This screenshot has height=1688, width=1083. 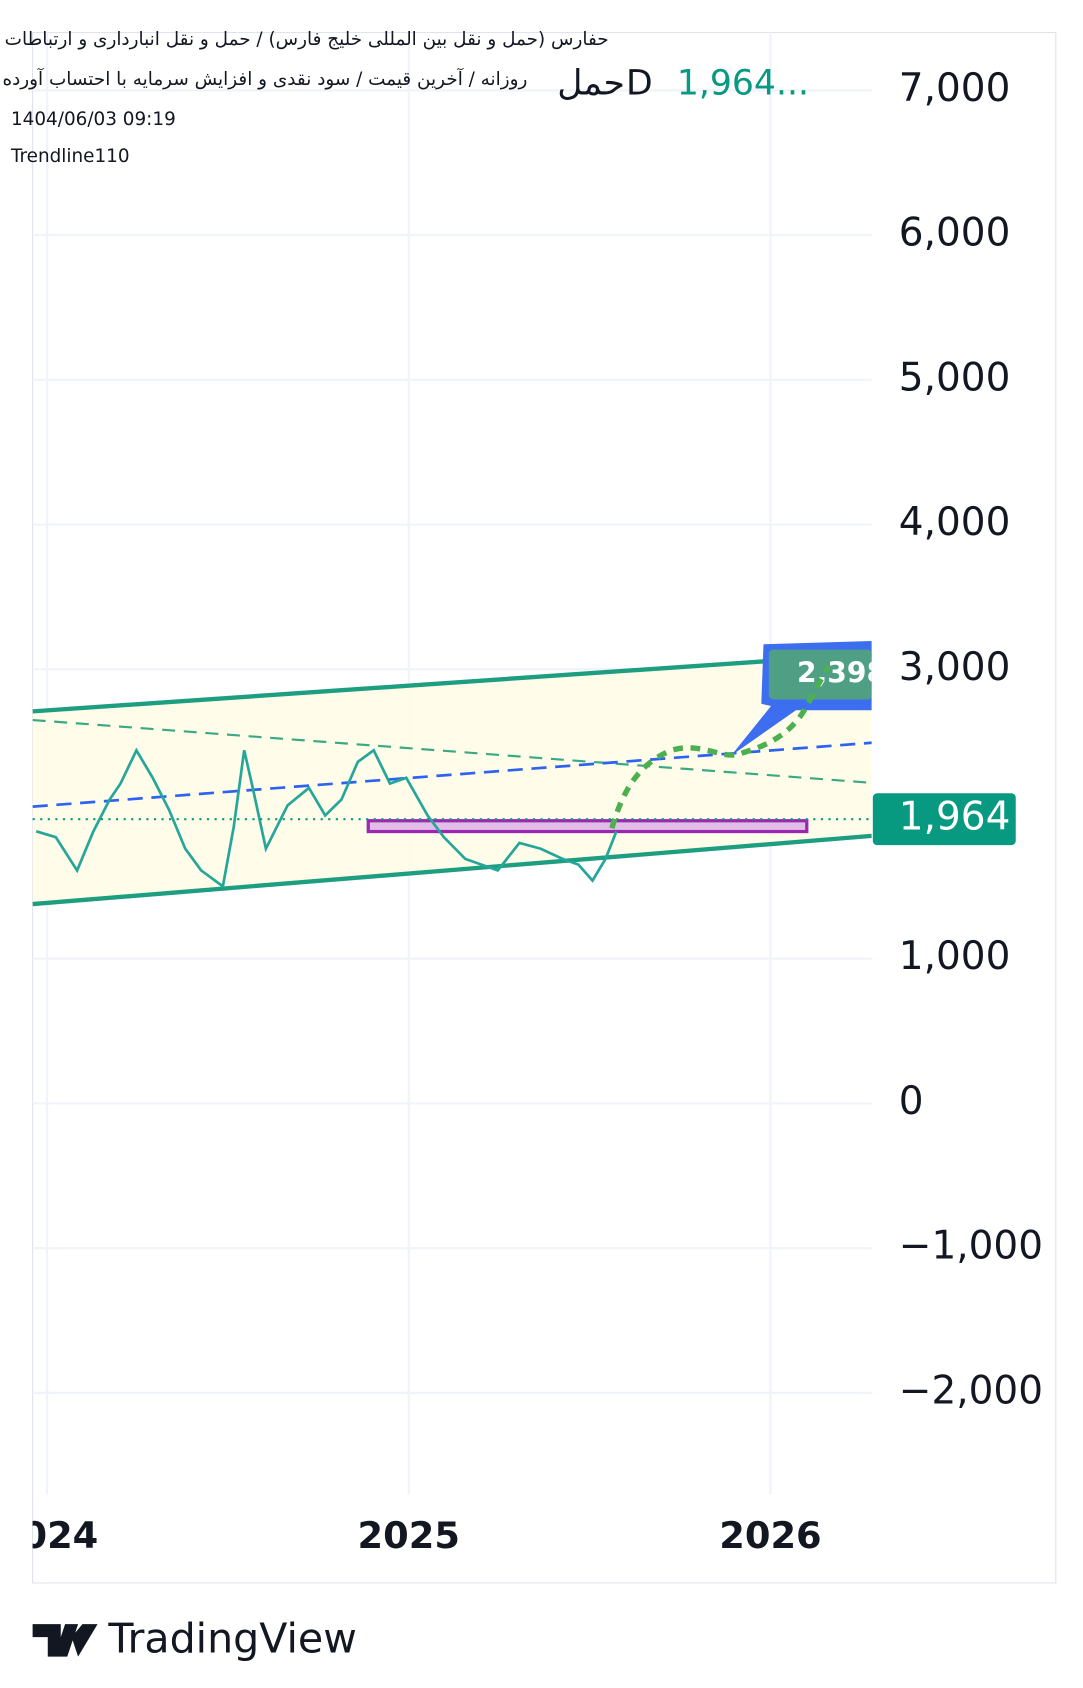 What do you see at coordinates (452, 751) in the screenshot?
I see `dashed-trend` at bounding box center [452, 751].